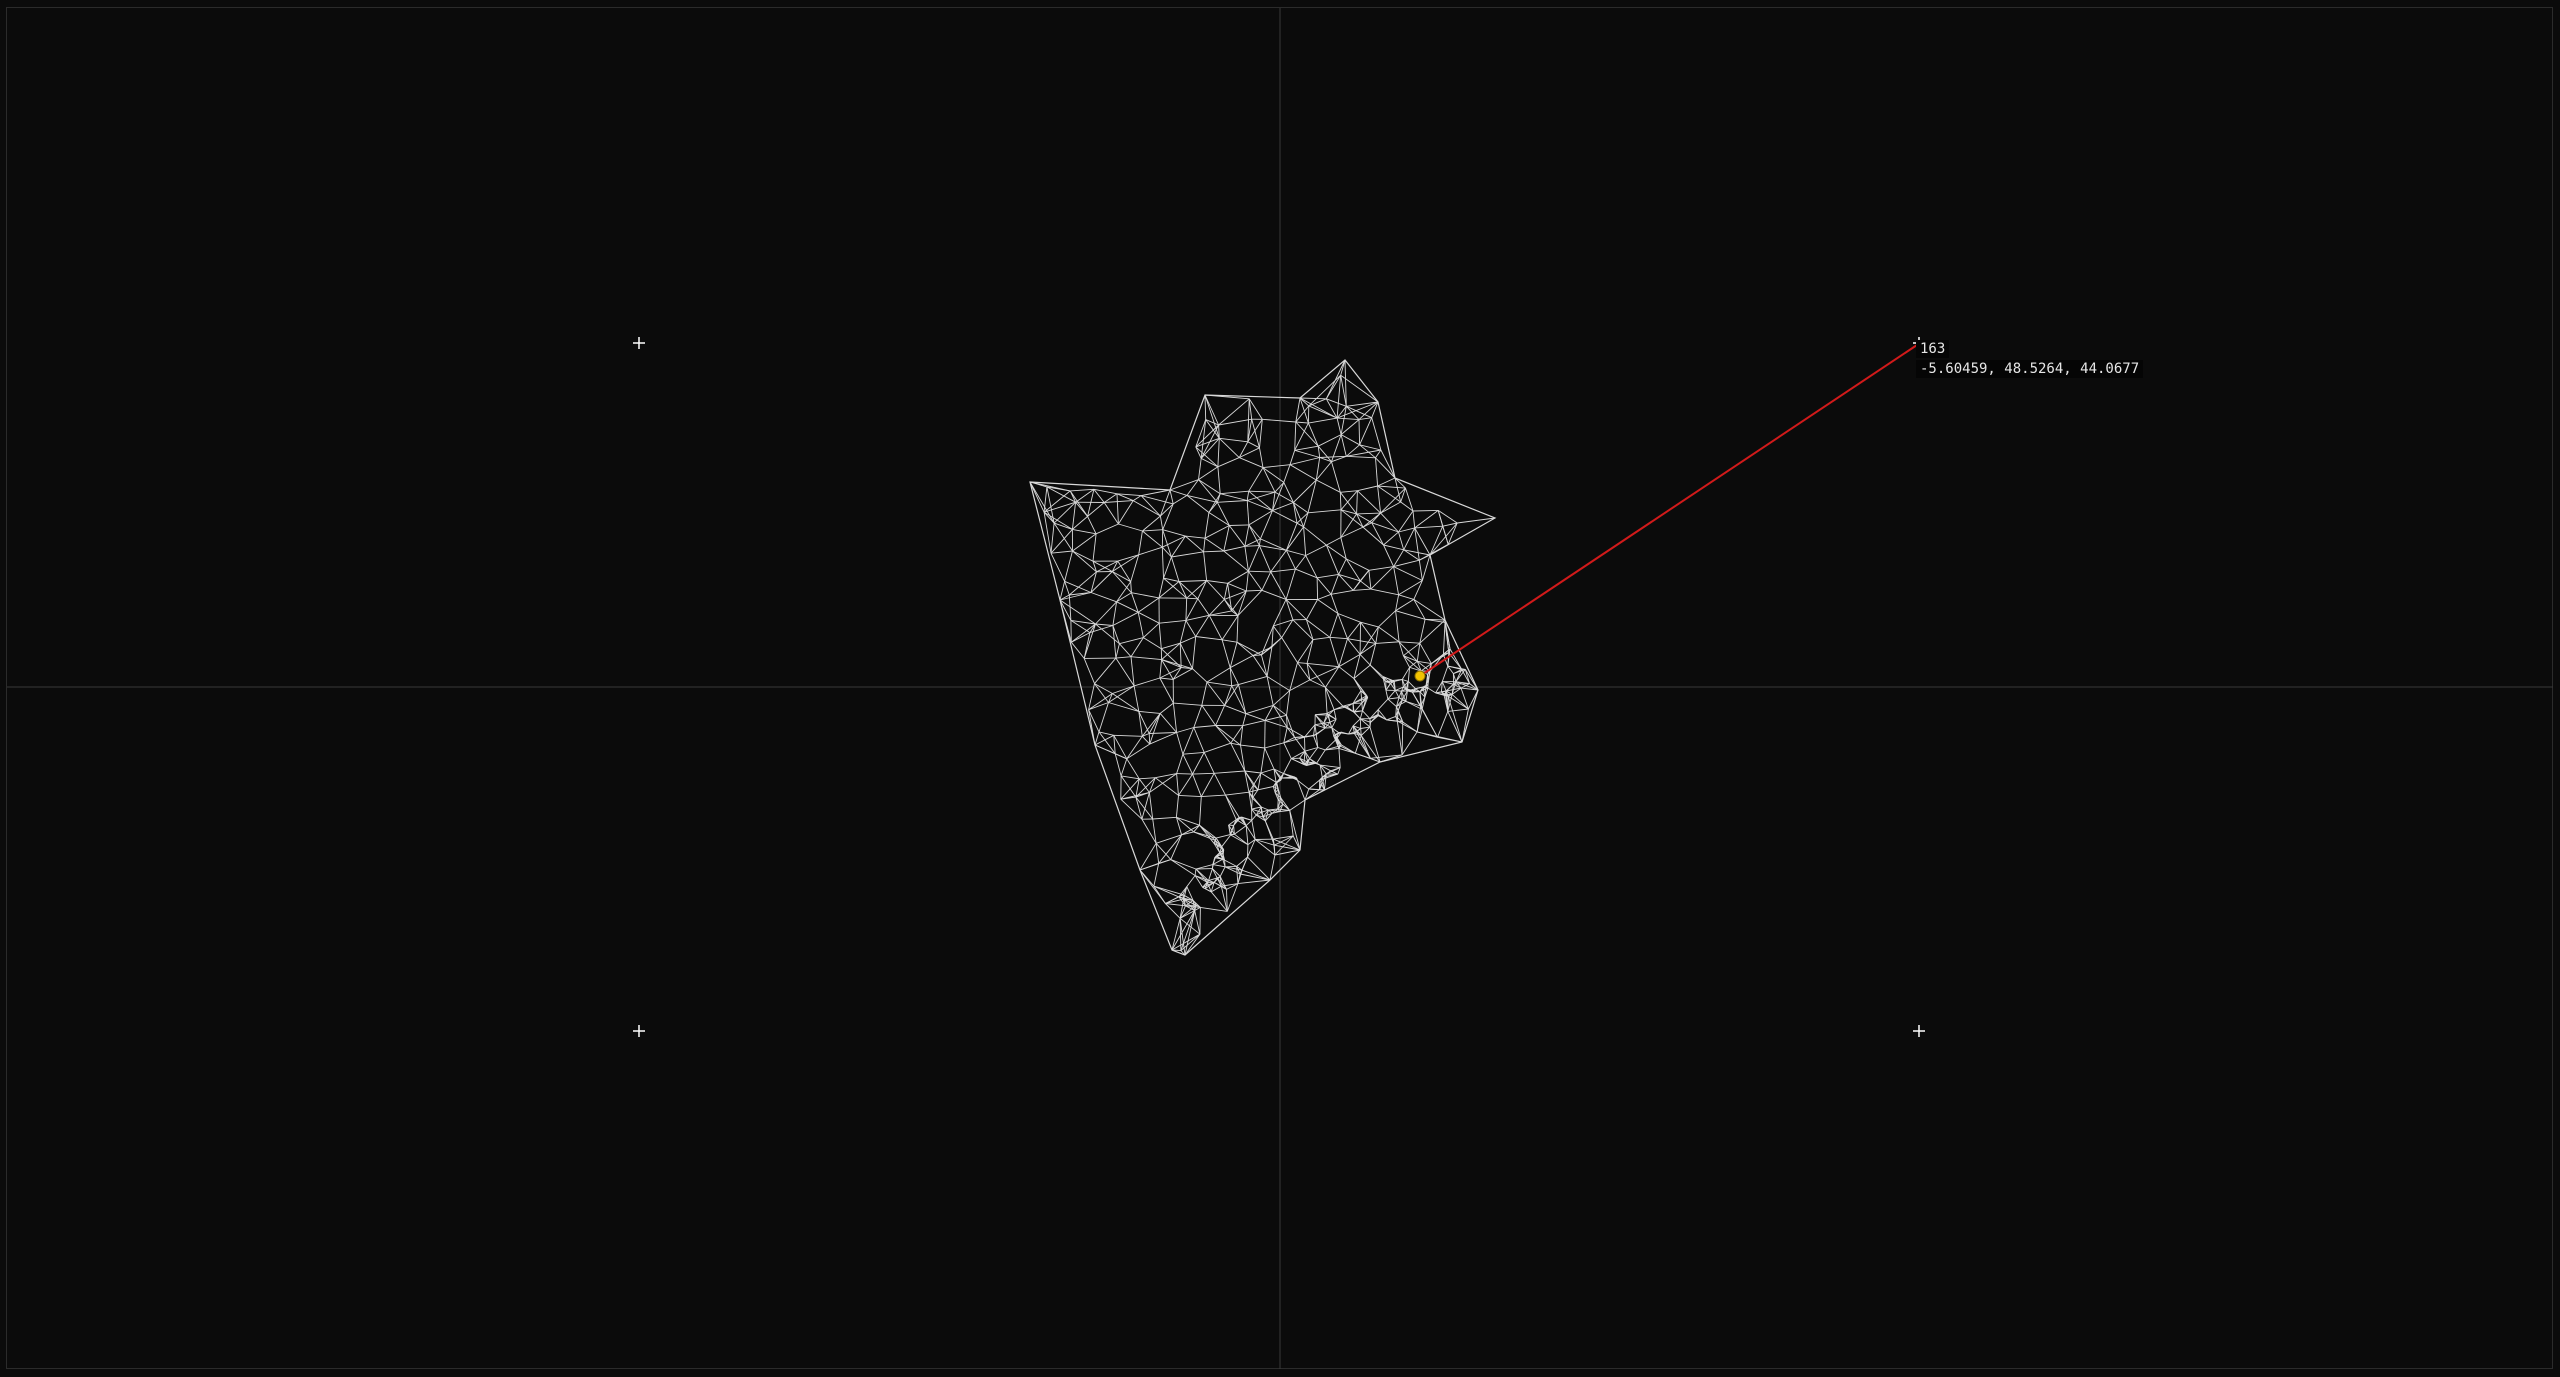 This screenshot has height=1377, width=2560. What do you see at coordinates (1420, 676) in the screenshot?
I see `selected-vertex-point` at bounding box center [1420, 676].